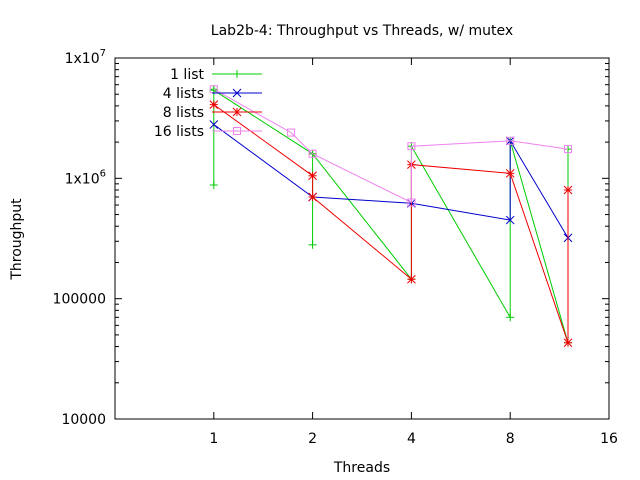  Describe the element at coordinates (85, 177) in the screenshot. I see `y-tick-label: 1x10⁶` at that location.